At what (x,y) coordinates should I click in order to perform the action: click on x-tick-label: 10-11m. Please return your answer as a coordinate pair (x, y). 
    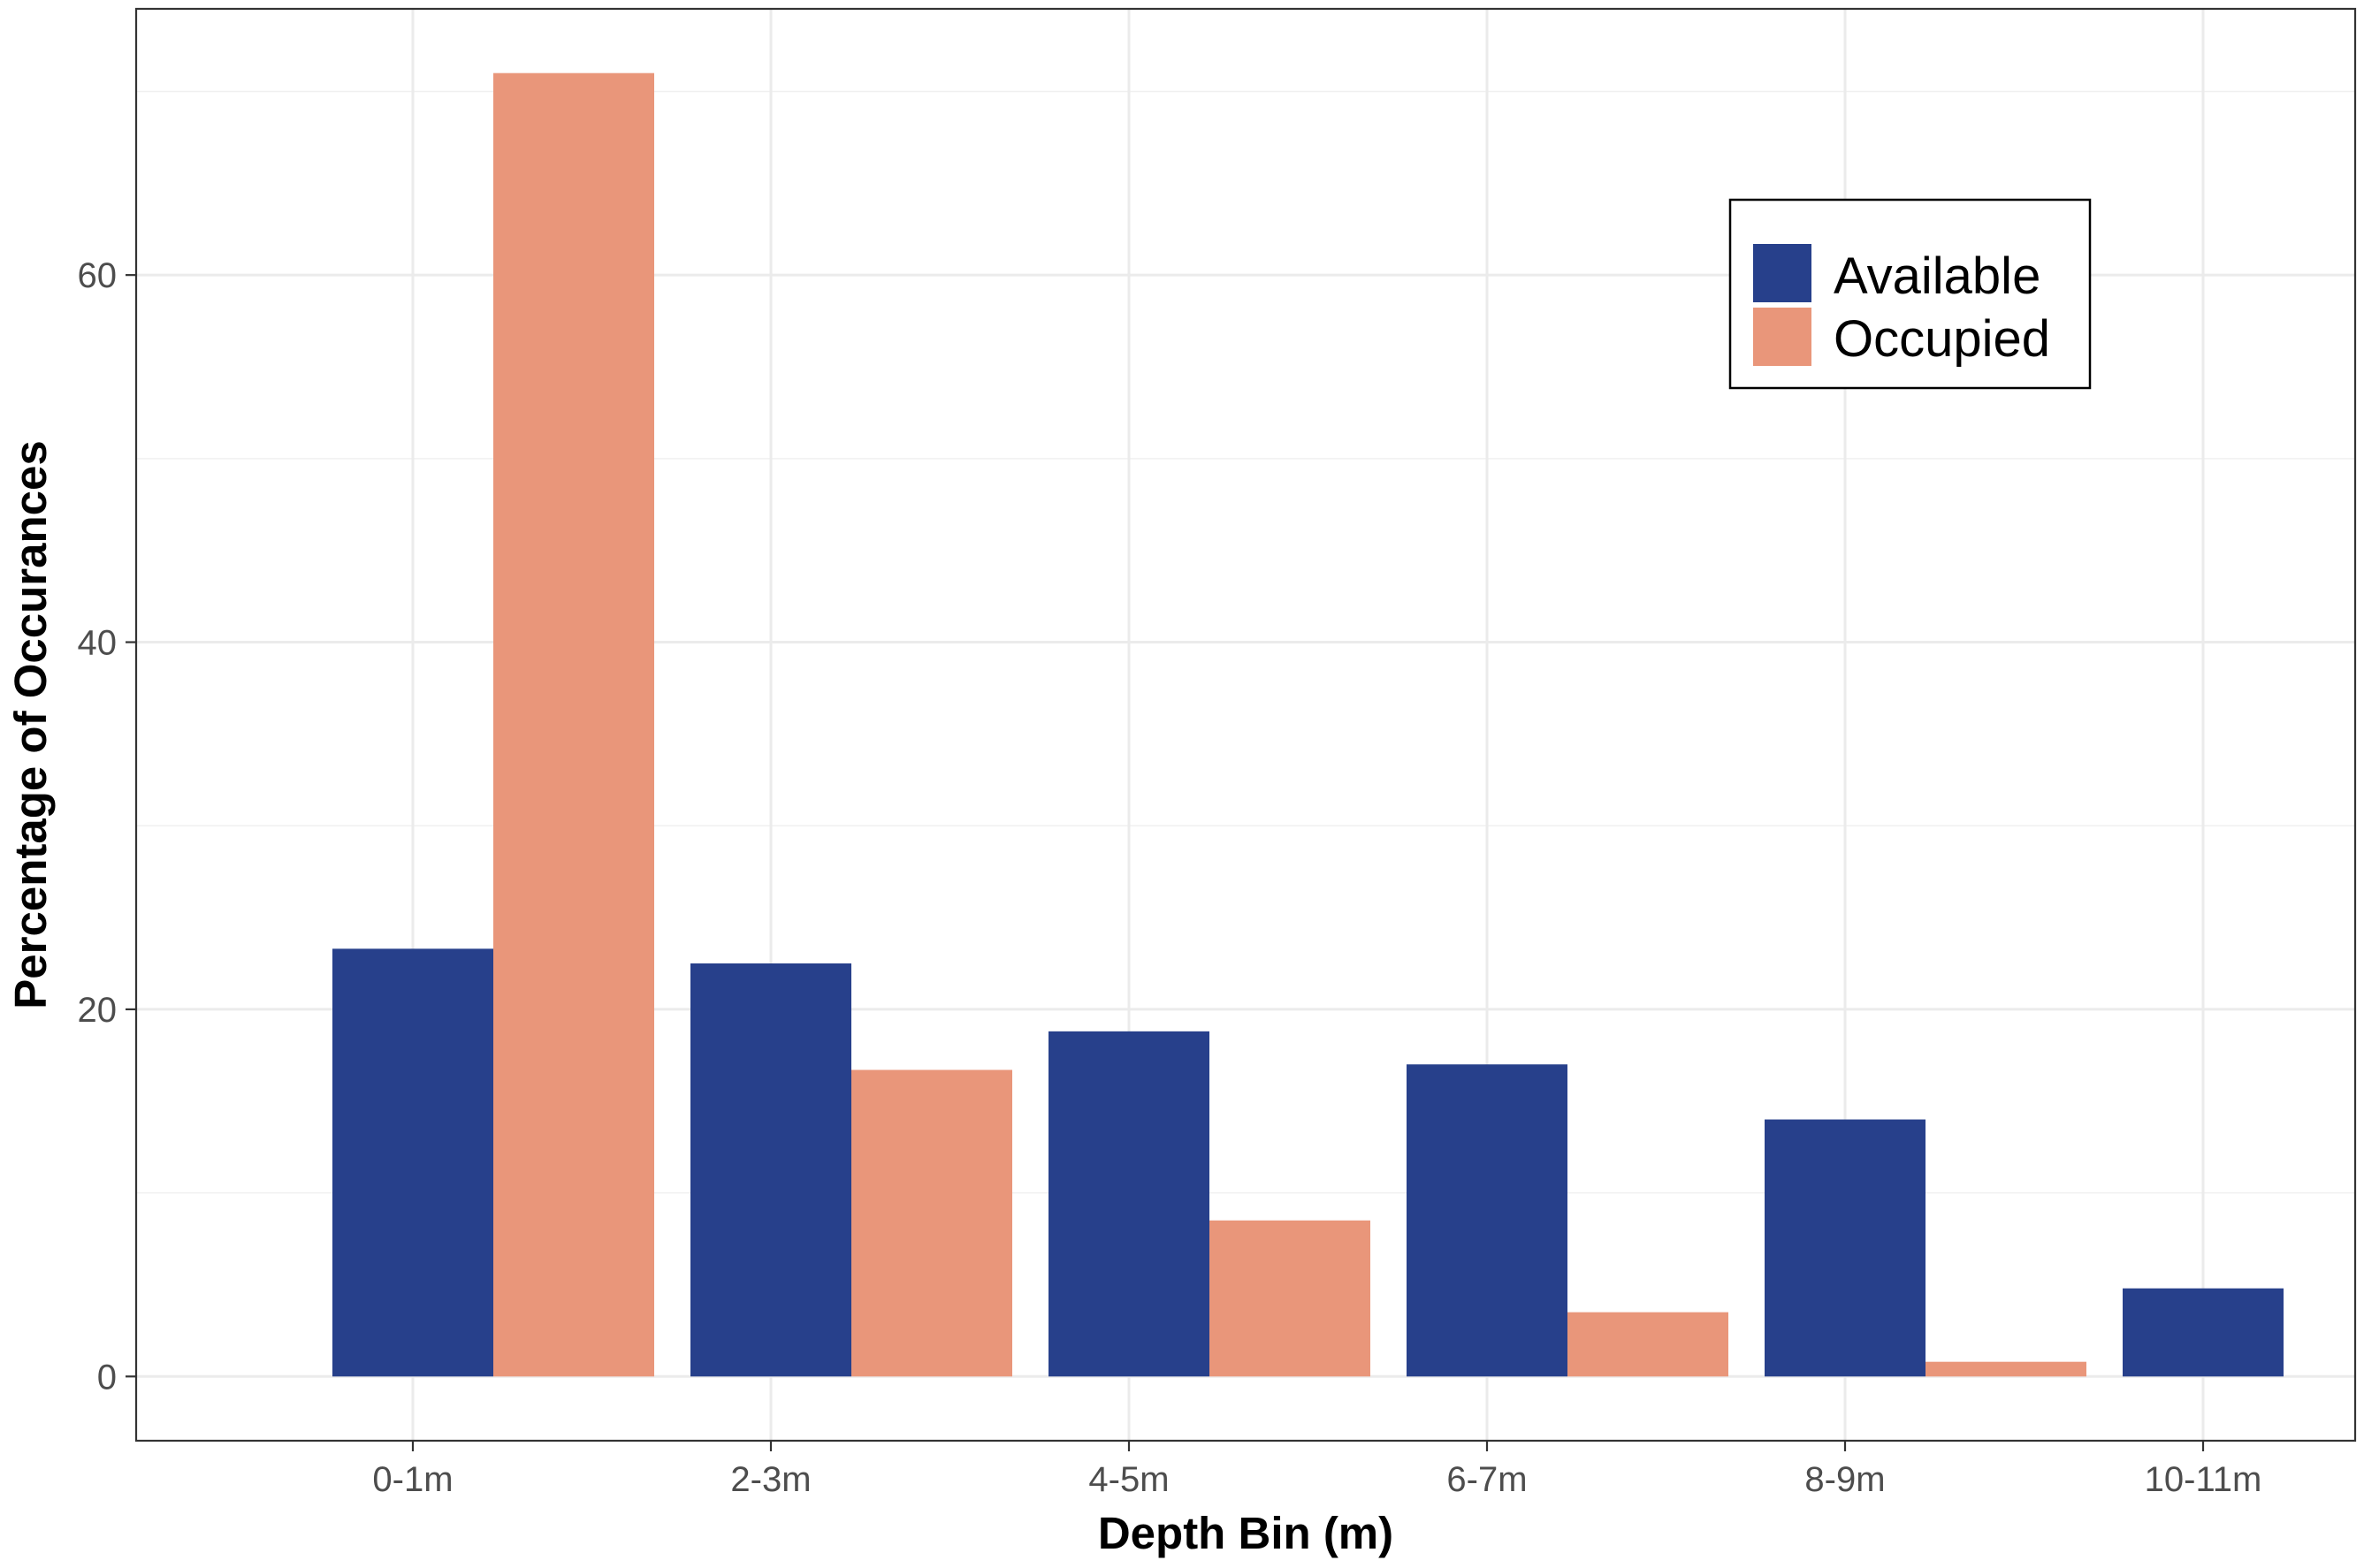
    Looking at the image, I should click on (2204, 1479).